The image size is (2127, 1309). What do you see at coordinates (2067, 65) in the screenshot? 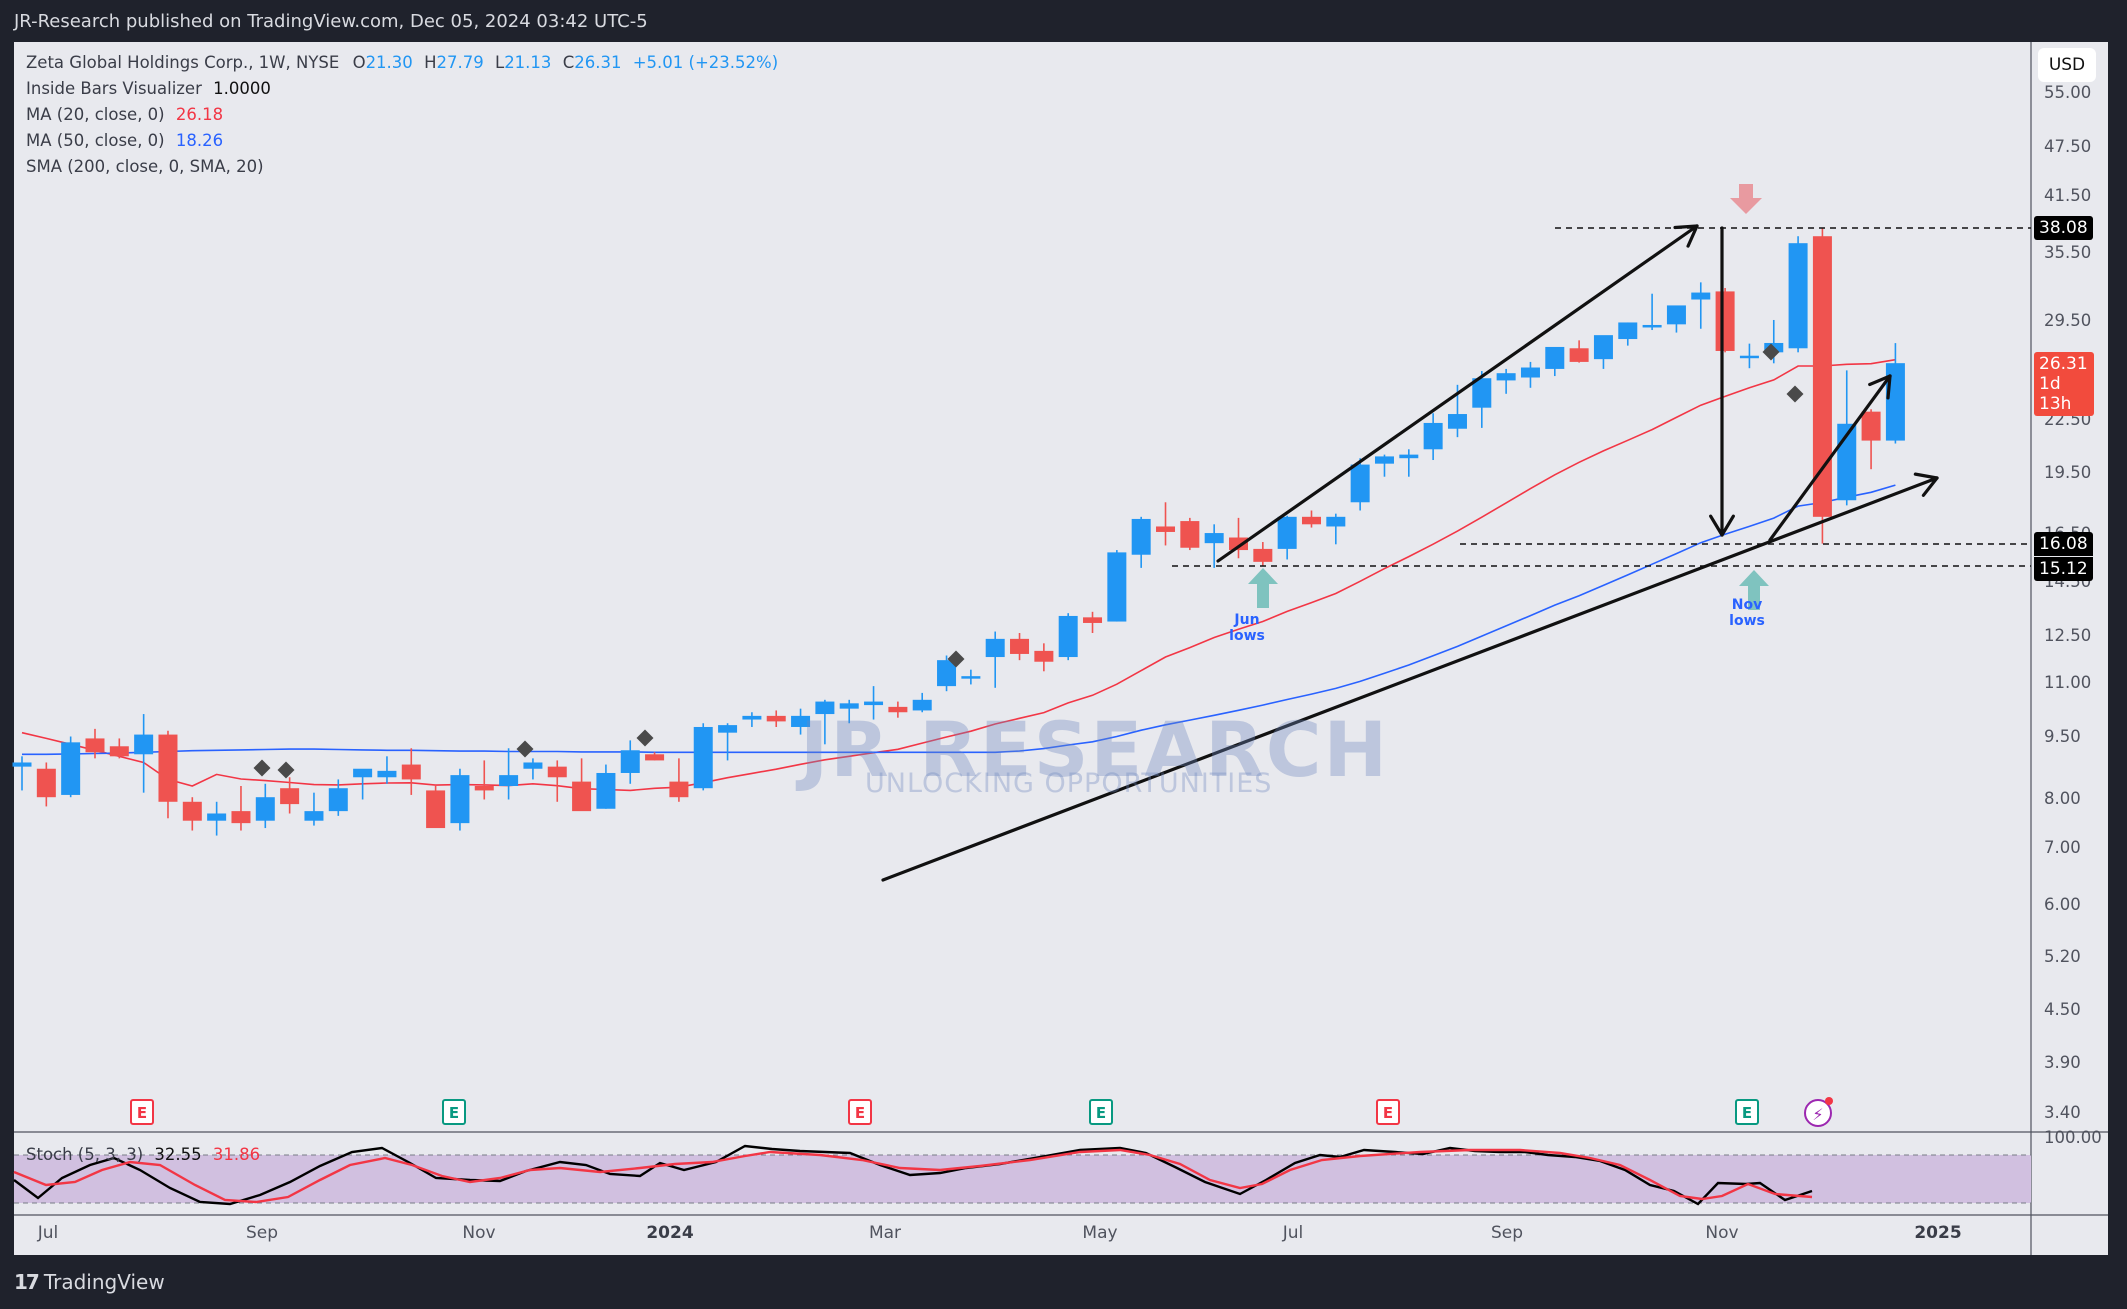
I see `currency-button: USD` at bounding box center [2067, 65].